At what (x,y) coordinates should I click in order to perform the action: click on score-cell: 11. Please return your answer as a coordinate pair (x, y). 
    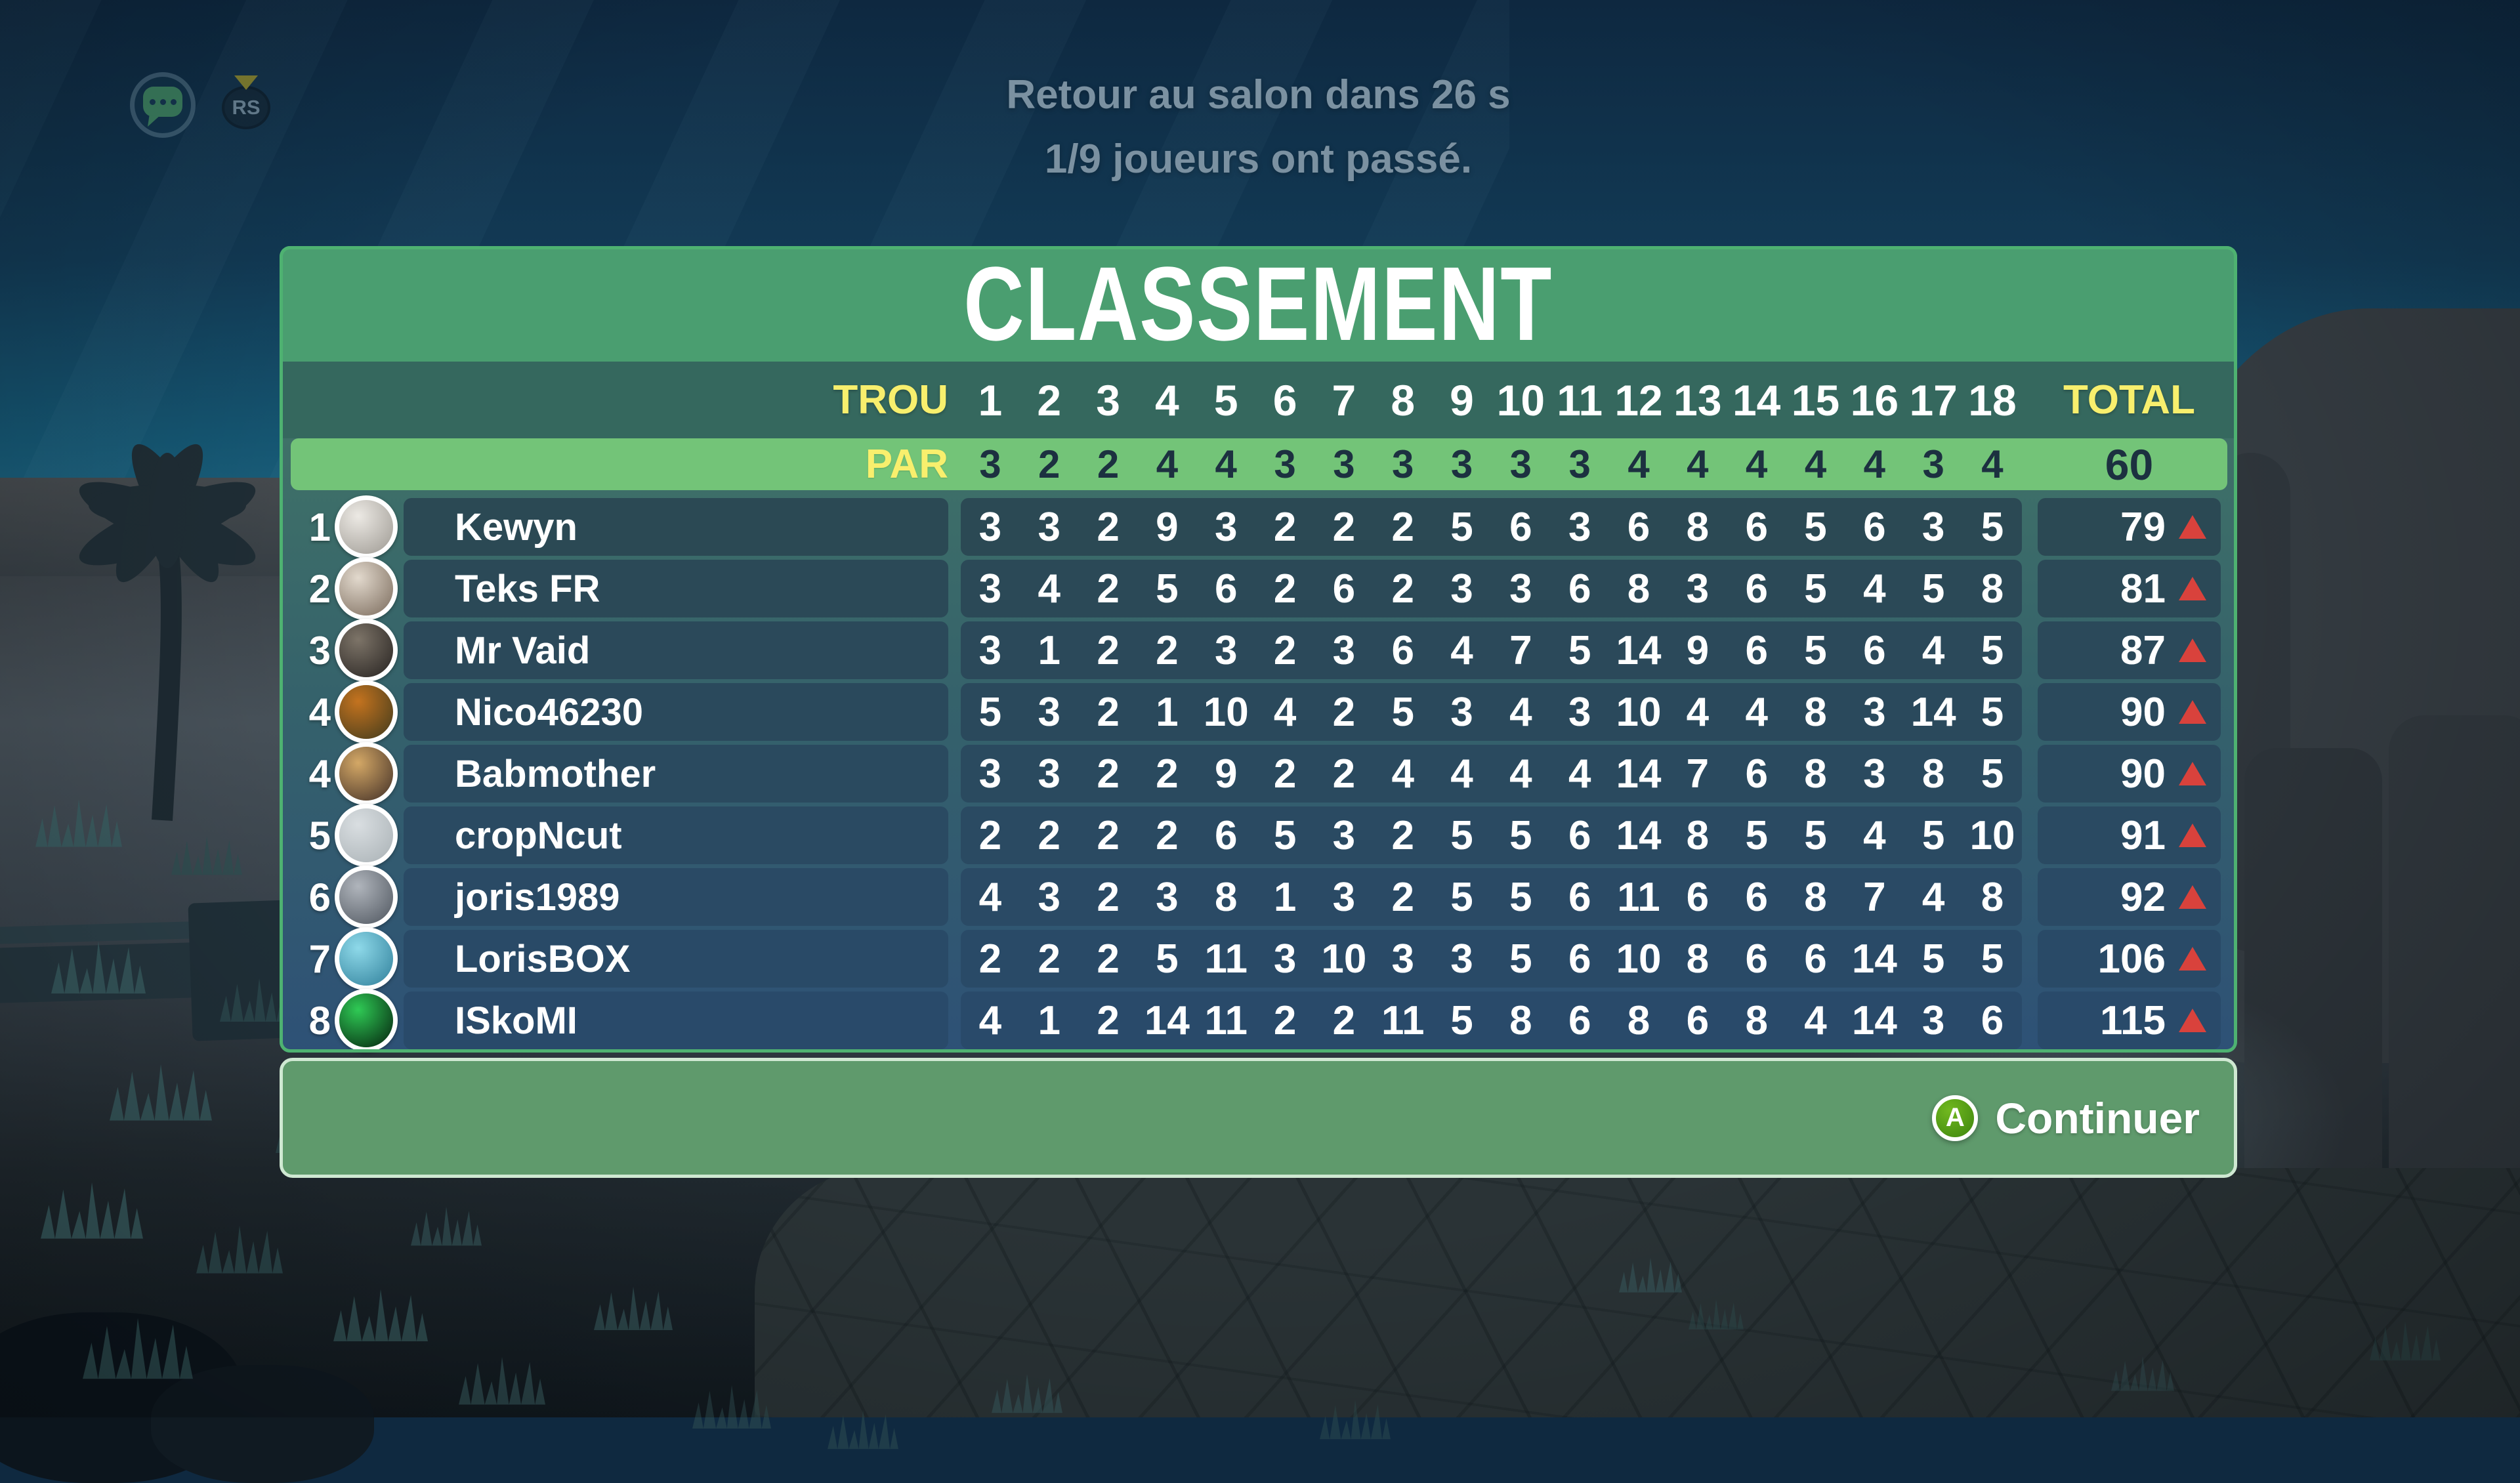
    Looking at the image, I should click on (1226, 959).